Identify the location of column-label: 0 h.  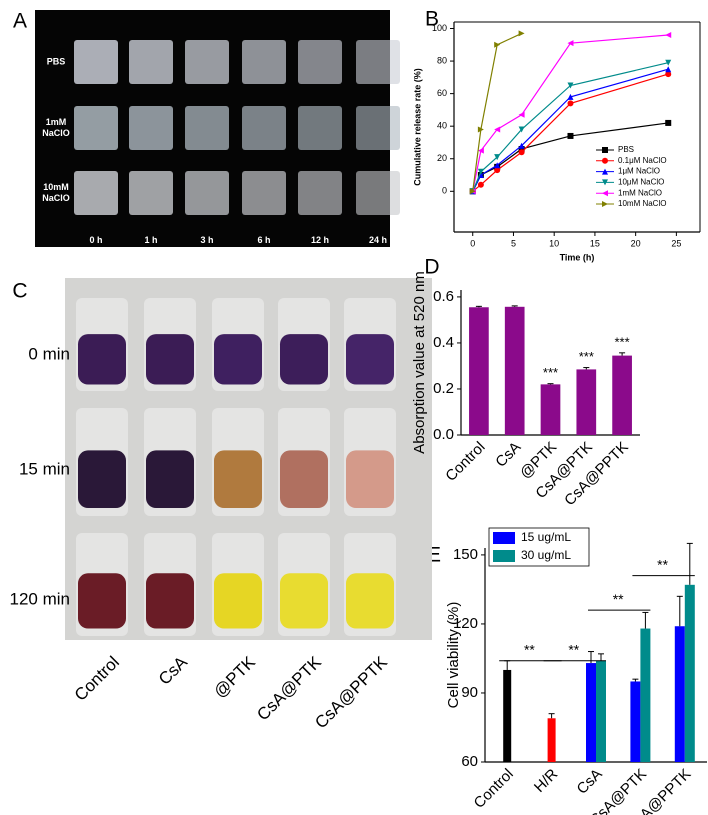
(96, 240).